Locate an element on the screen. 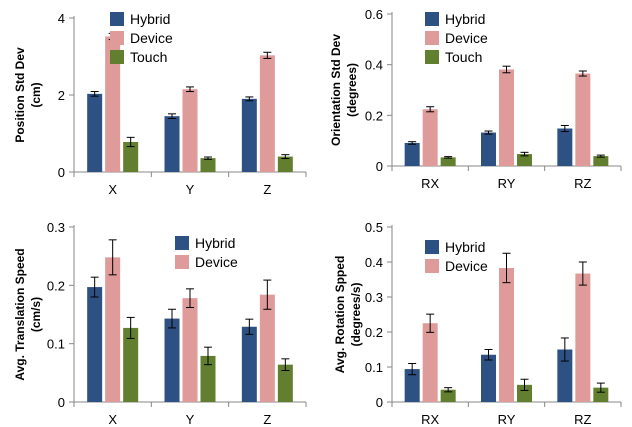 This screenshot has height=427, width=632. y-axis-label: (degrees/s) is located at coordinates (356, 314).